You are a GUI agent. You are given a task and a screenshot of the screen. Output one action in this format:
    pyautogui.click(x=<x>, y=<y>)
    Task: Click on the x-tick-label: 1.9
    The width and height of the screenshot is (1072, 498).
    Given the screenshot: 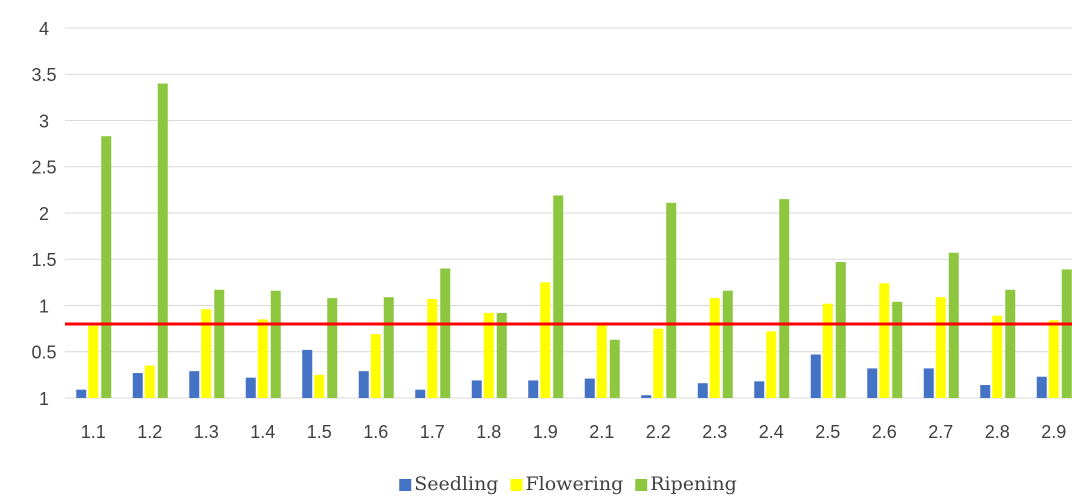 What is the action you would take?
    pyautogui.click(x=545, y=432)
    